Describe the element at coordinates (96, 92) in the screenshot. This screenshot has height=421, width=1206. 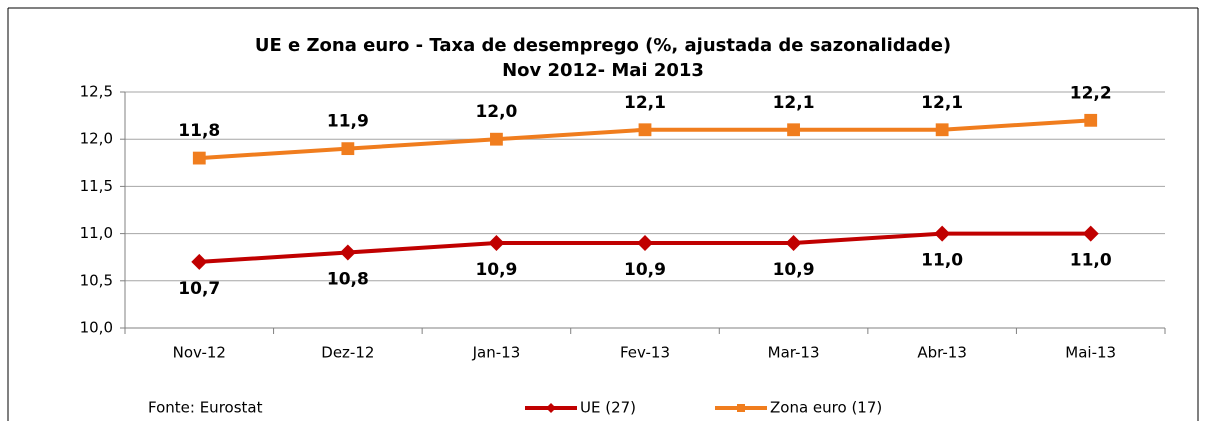
I see `y-tick-label: 12,5` at that location.